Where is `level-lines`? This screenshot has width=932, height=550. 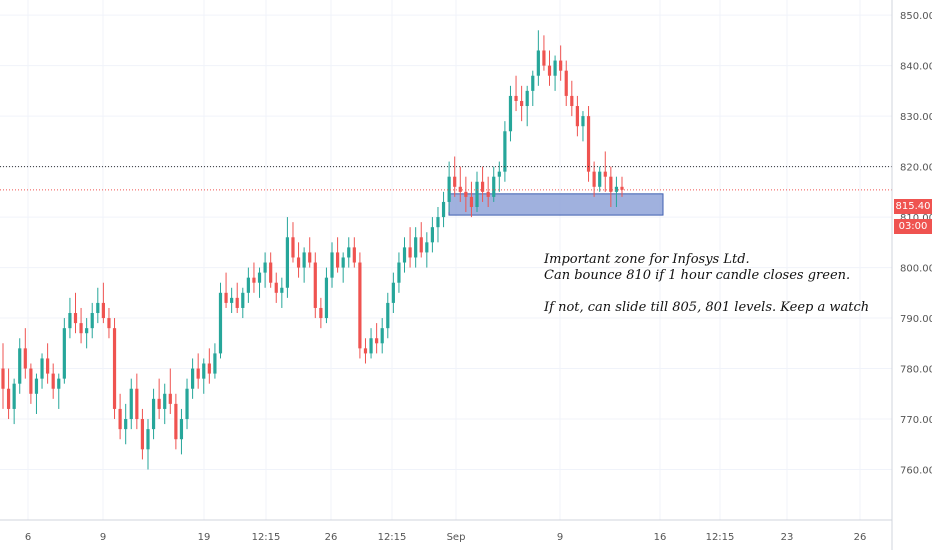 level-lines is located at coordinates (446, 178).